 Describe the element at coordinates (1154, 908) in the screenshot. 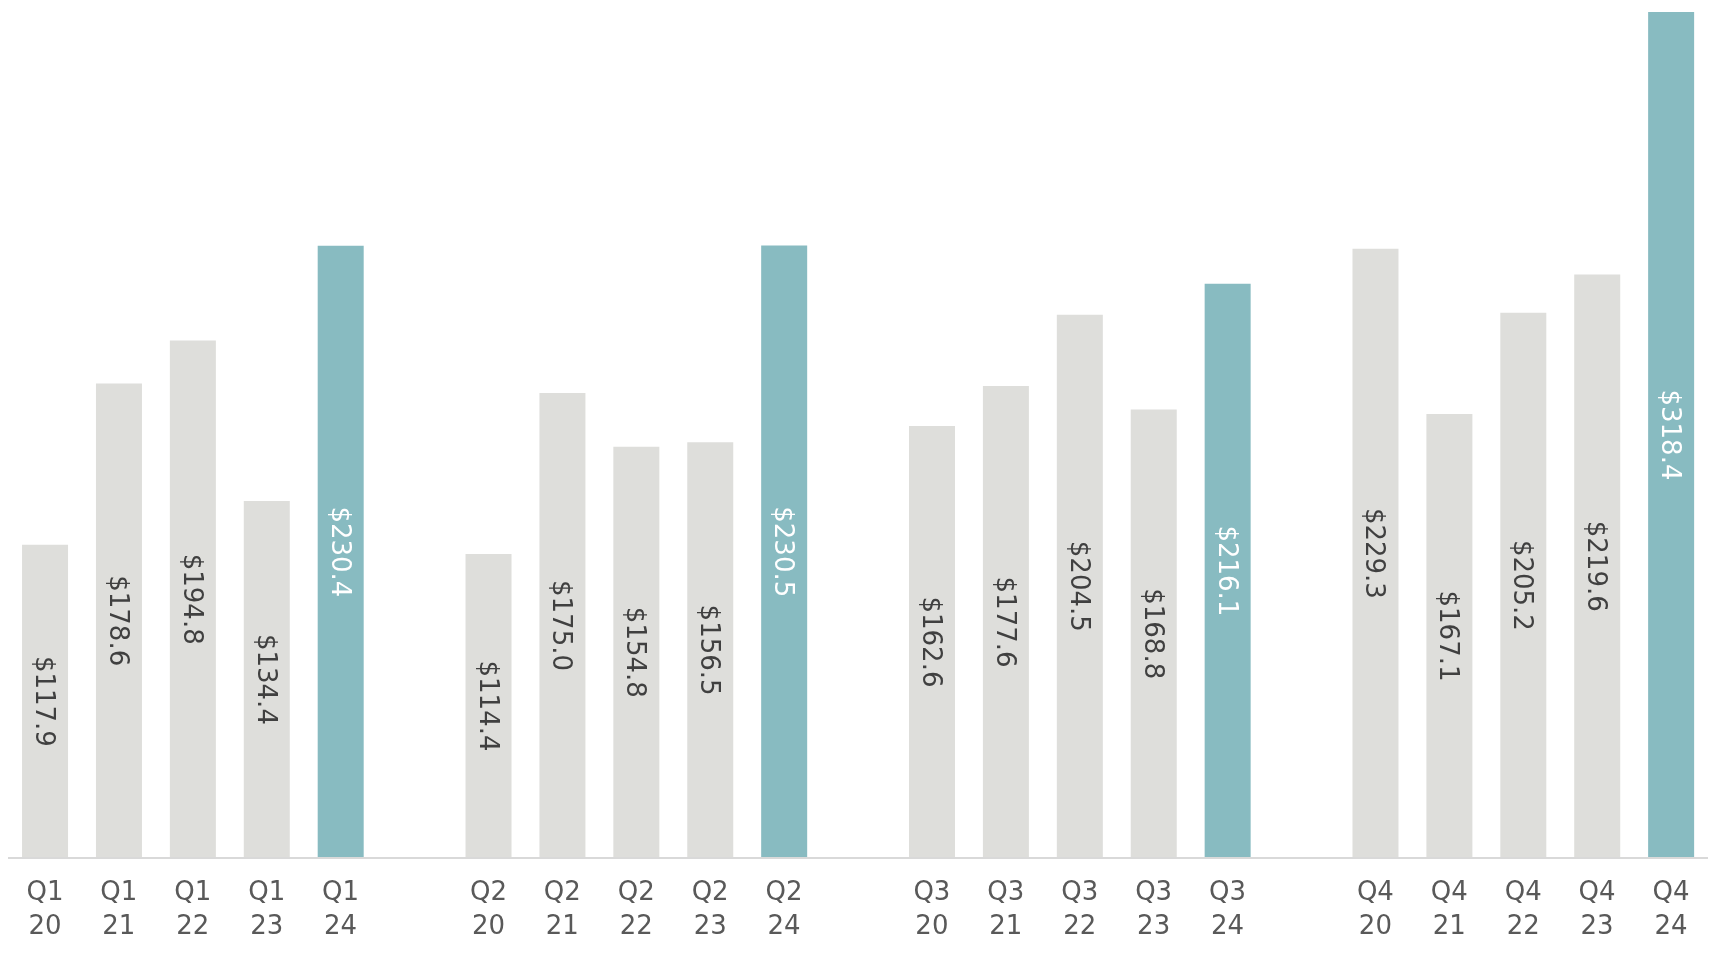

I see `x-tick-label: Q3 23` at that location.